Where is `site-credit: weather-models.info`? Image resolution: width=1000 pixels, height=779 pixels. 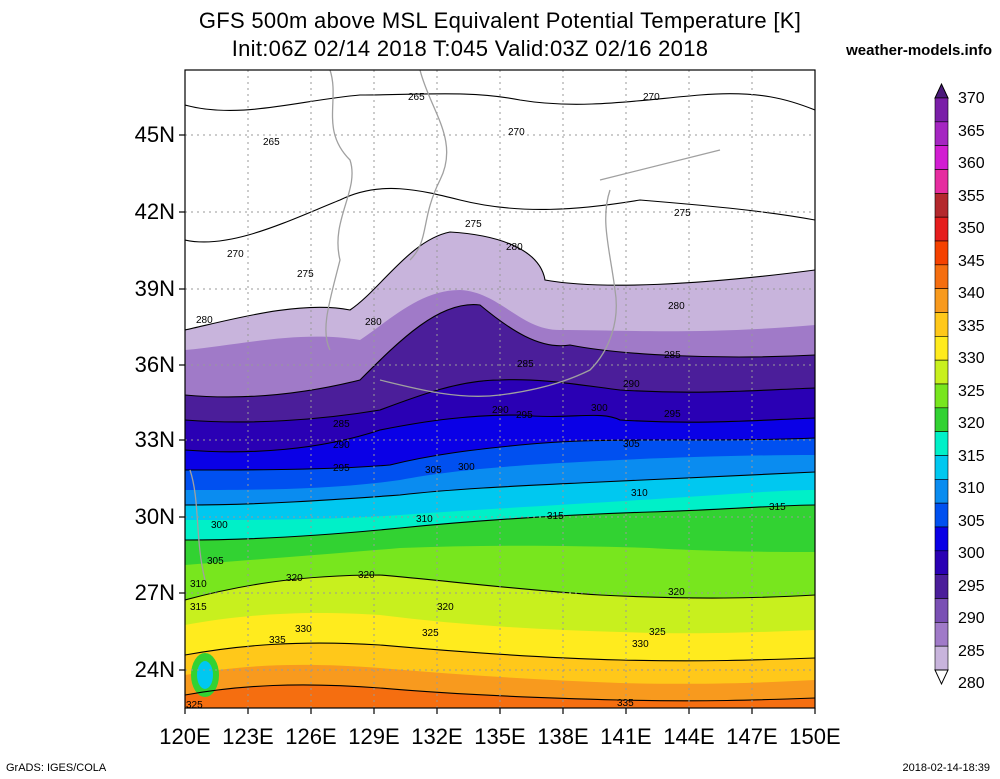
site-credit: weather-models.info is located at coordinates (919, 50).